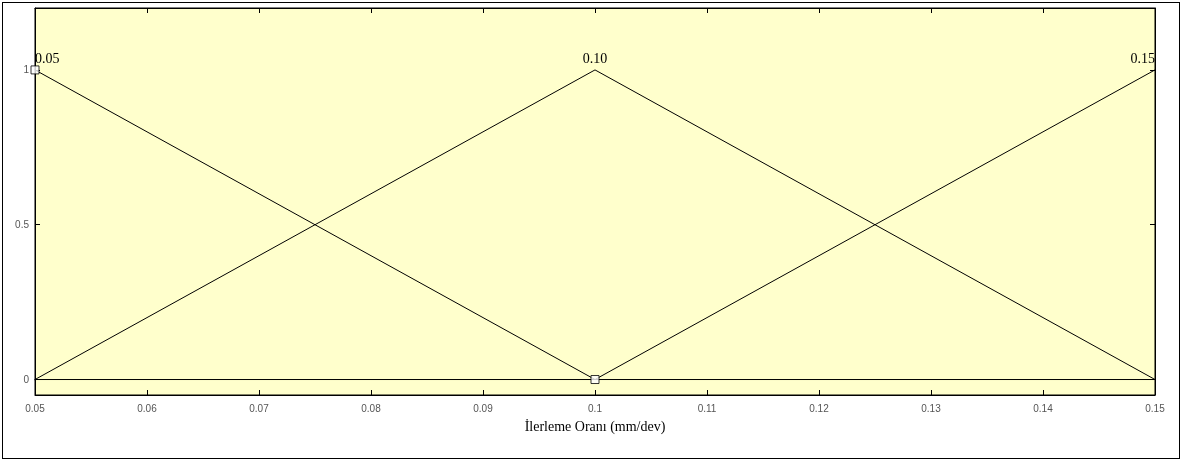 The height and width of the screenshot is (463, 1184). Describe the element at coordinates (147, 408) in the screenshot. I see `x-tick-label: 0.06` at that location.